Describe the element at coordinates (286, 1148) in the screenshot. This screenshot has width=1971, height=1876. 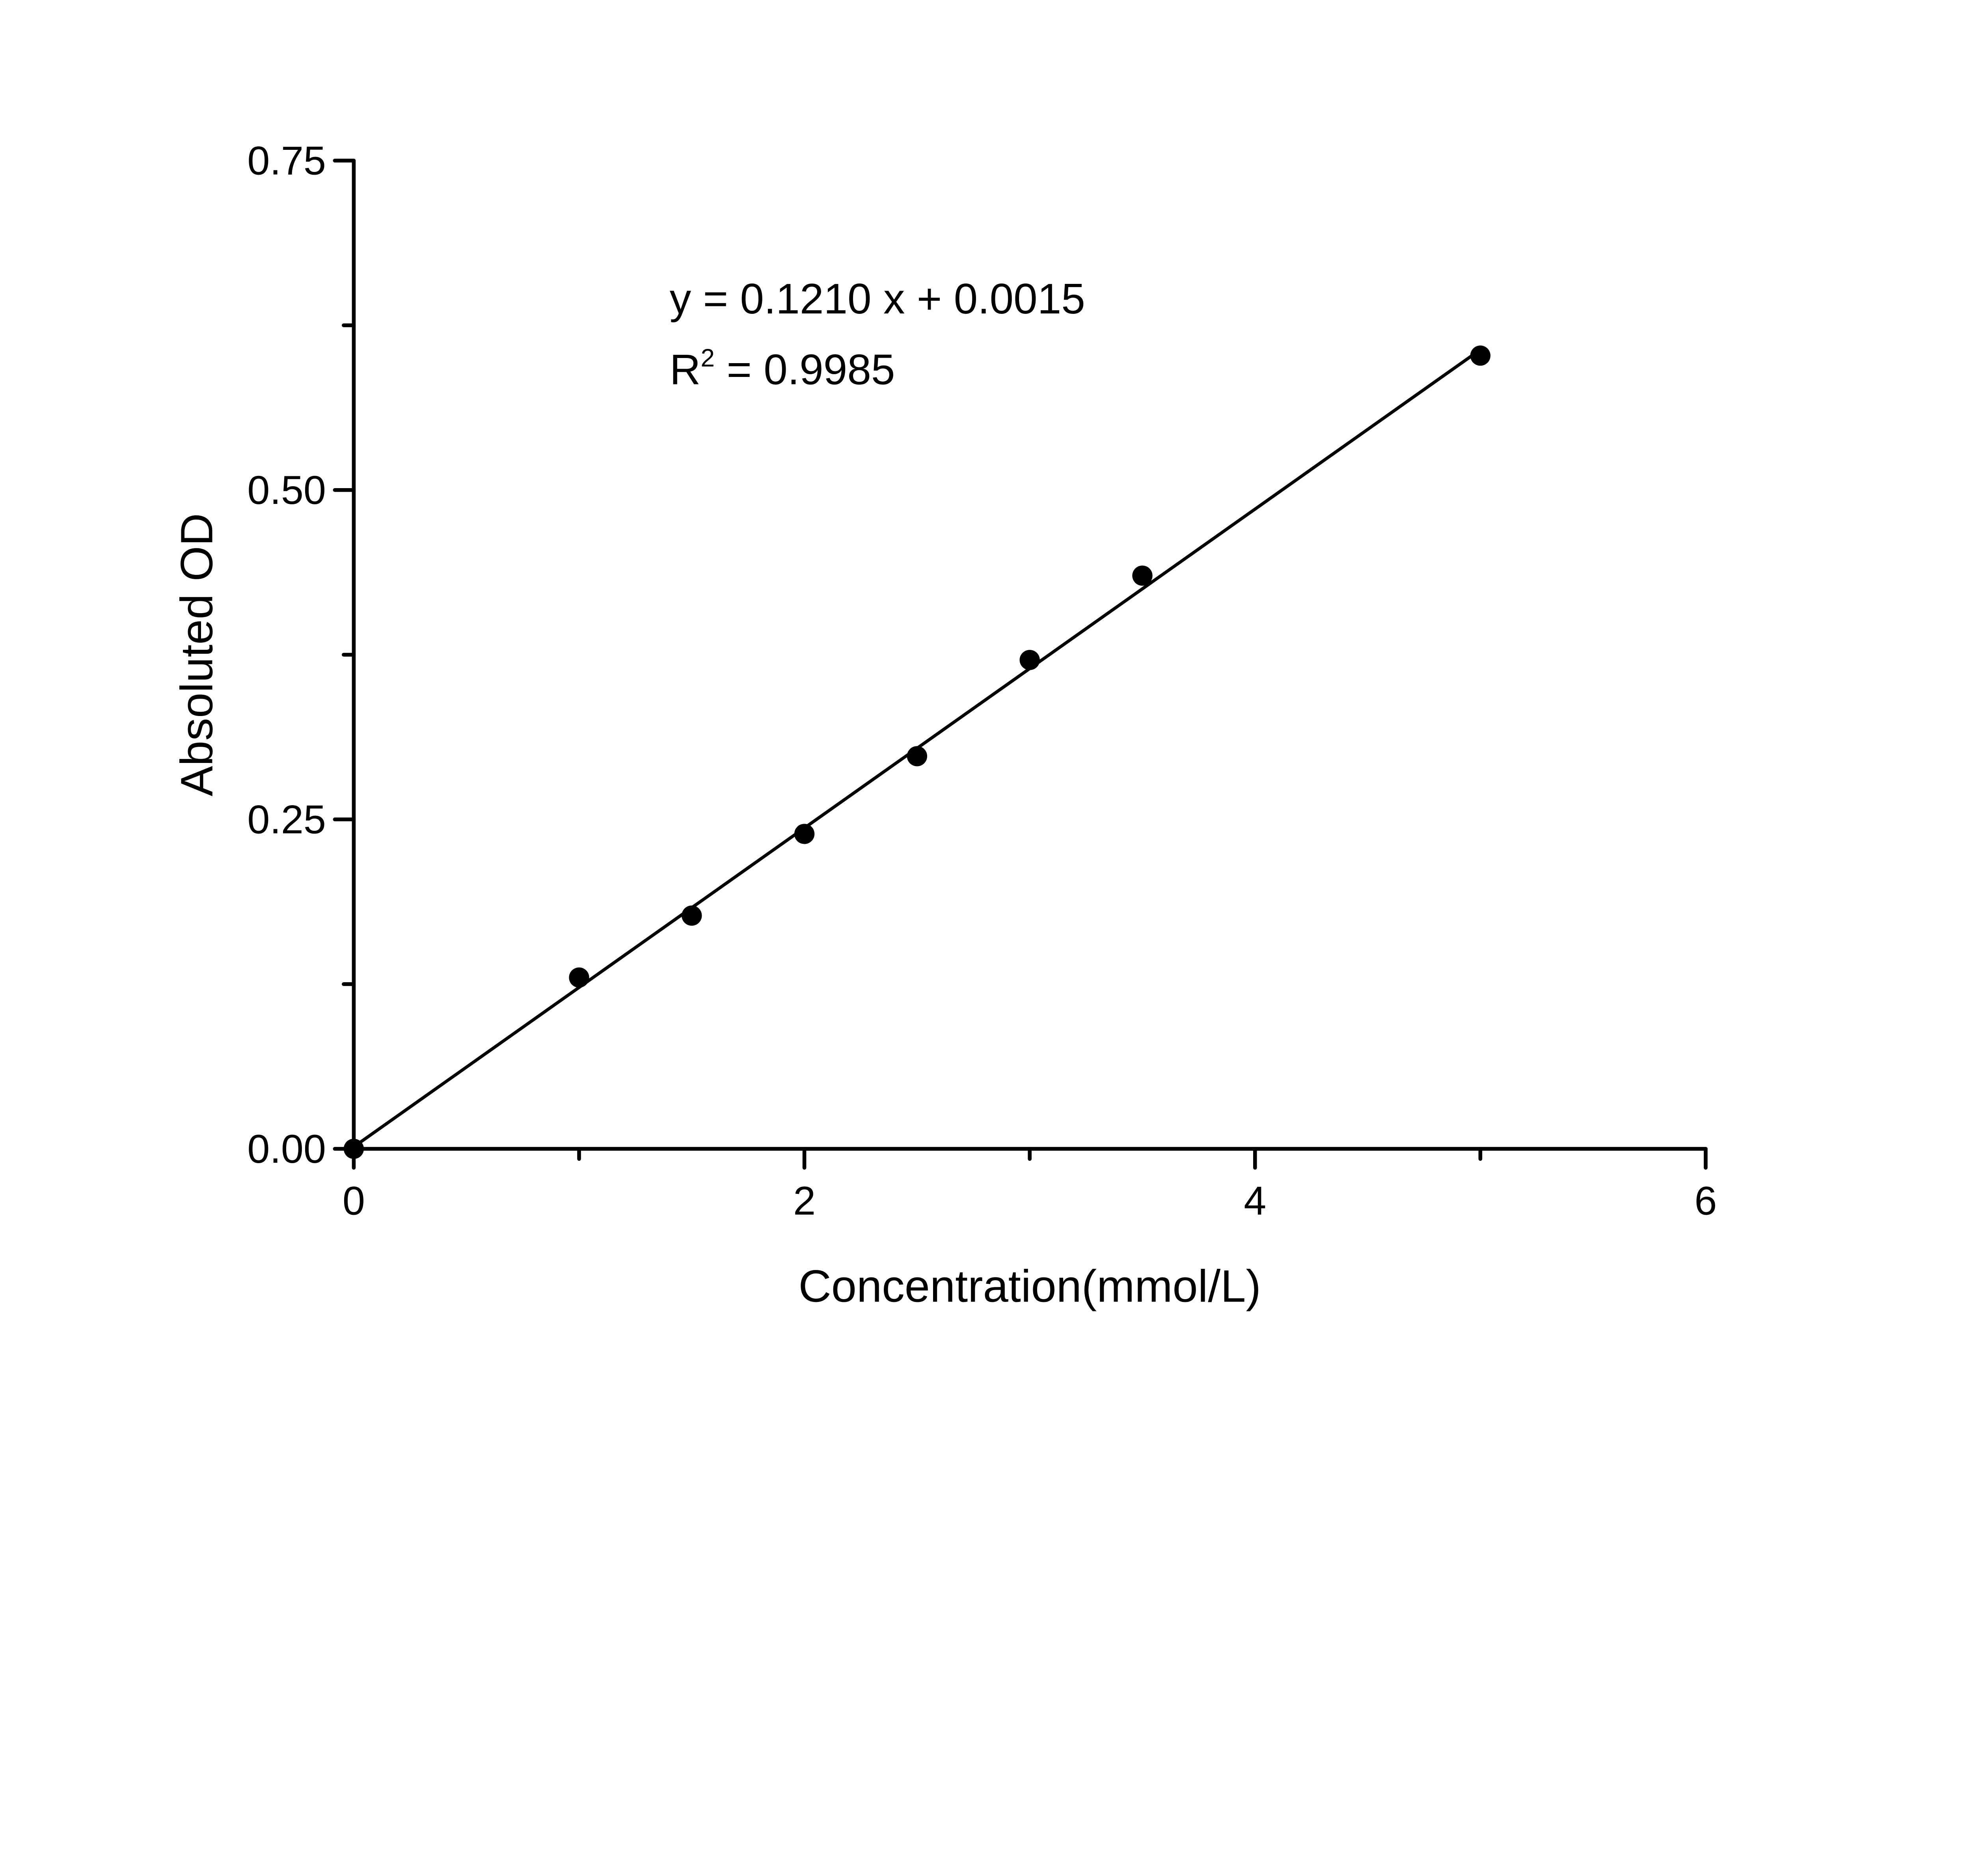
I see `y-tick-label: 0.00` at that location.